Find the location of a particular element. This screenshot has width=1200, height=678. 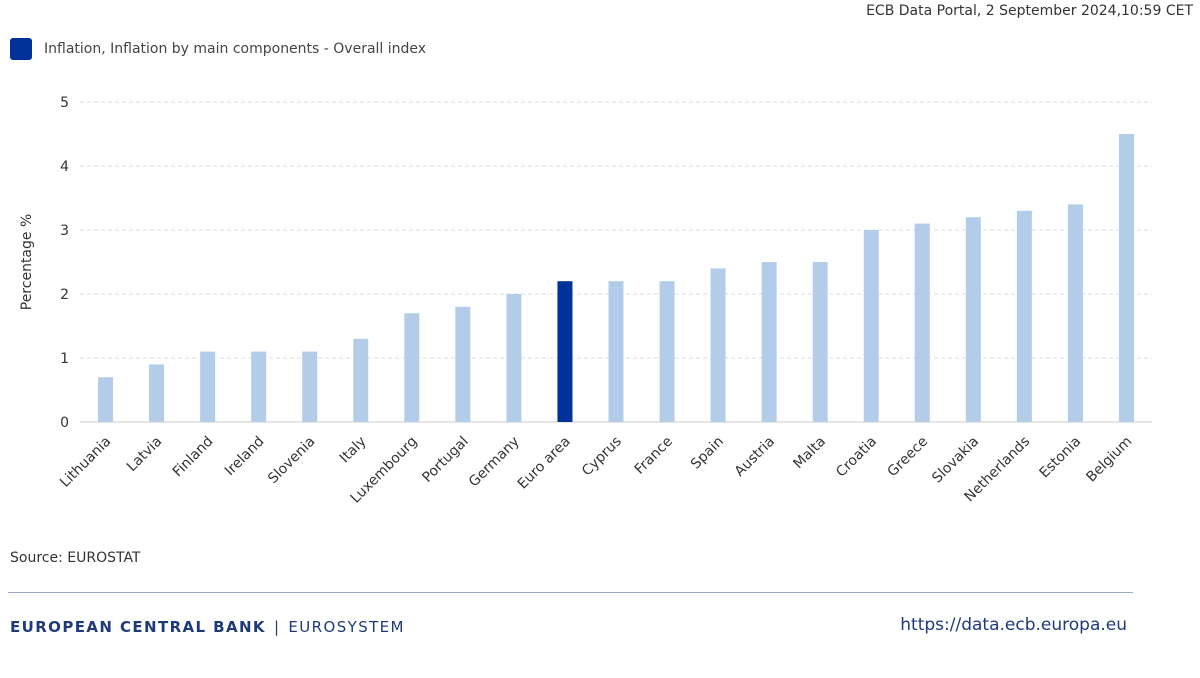

y-tick-label: 5 is located at coordinates (64, 103).